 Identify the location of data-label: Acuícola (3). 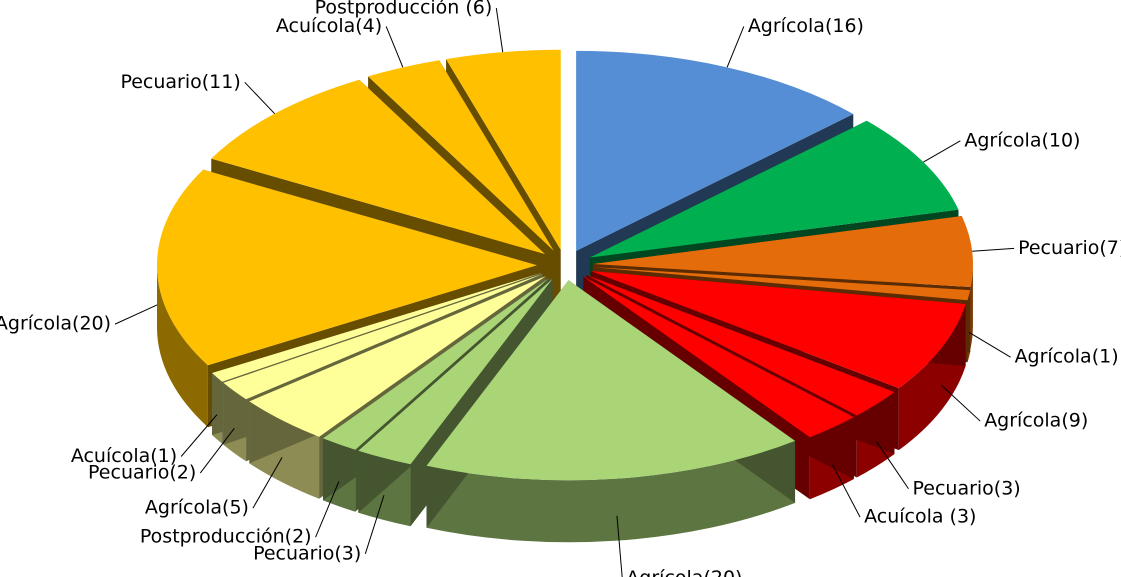
(920, 517).